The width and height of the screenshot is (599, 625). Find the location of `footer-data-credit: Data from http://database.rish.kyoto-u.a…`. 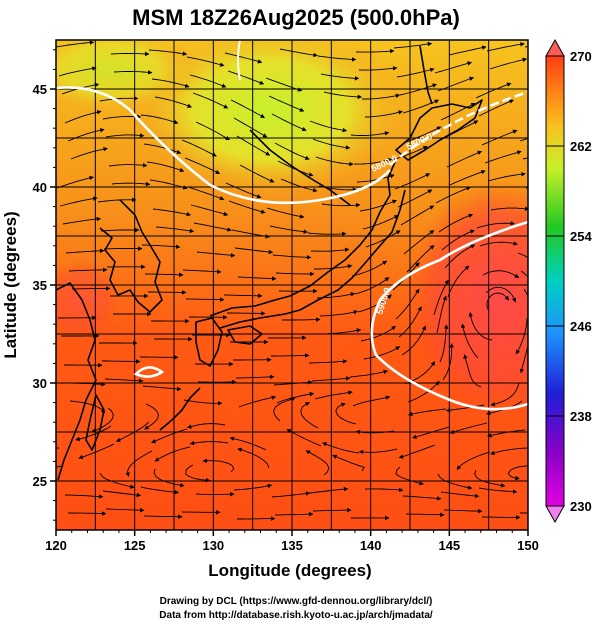

footer-data-credit: Data from http://database.rish.kyoto-u.a… is located at coordinates (296, 615).